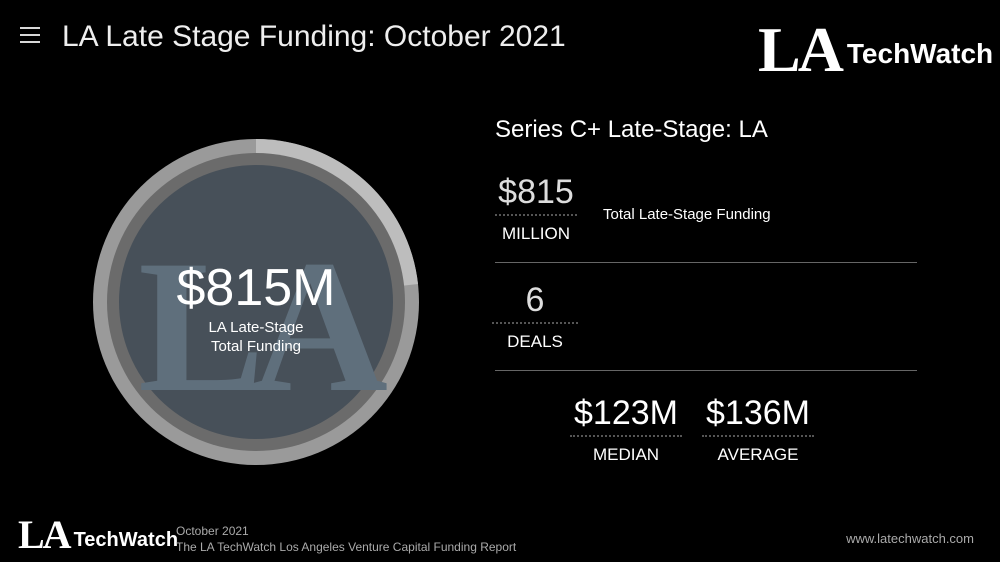  I want to click on stat-deals: 6 DEALS, so click(535, 316).